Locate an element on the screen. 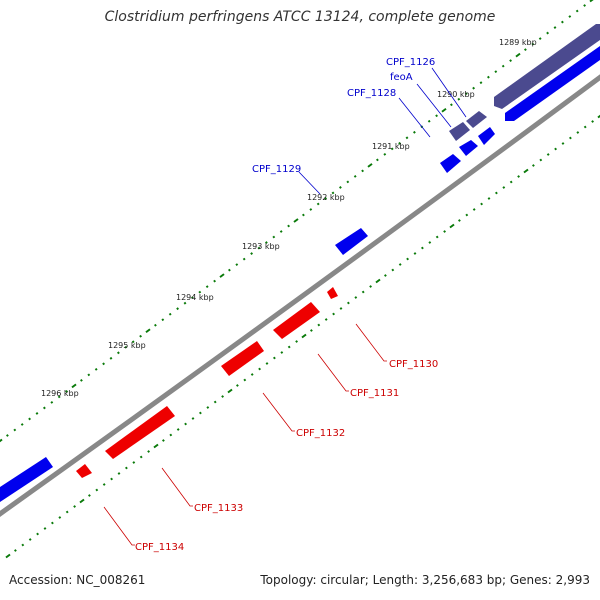 The width and height of the screenshot is (600, 600). accession-text: Accession: NC_008261 is located at coordinates (77, 580).